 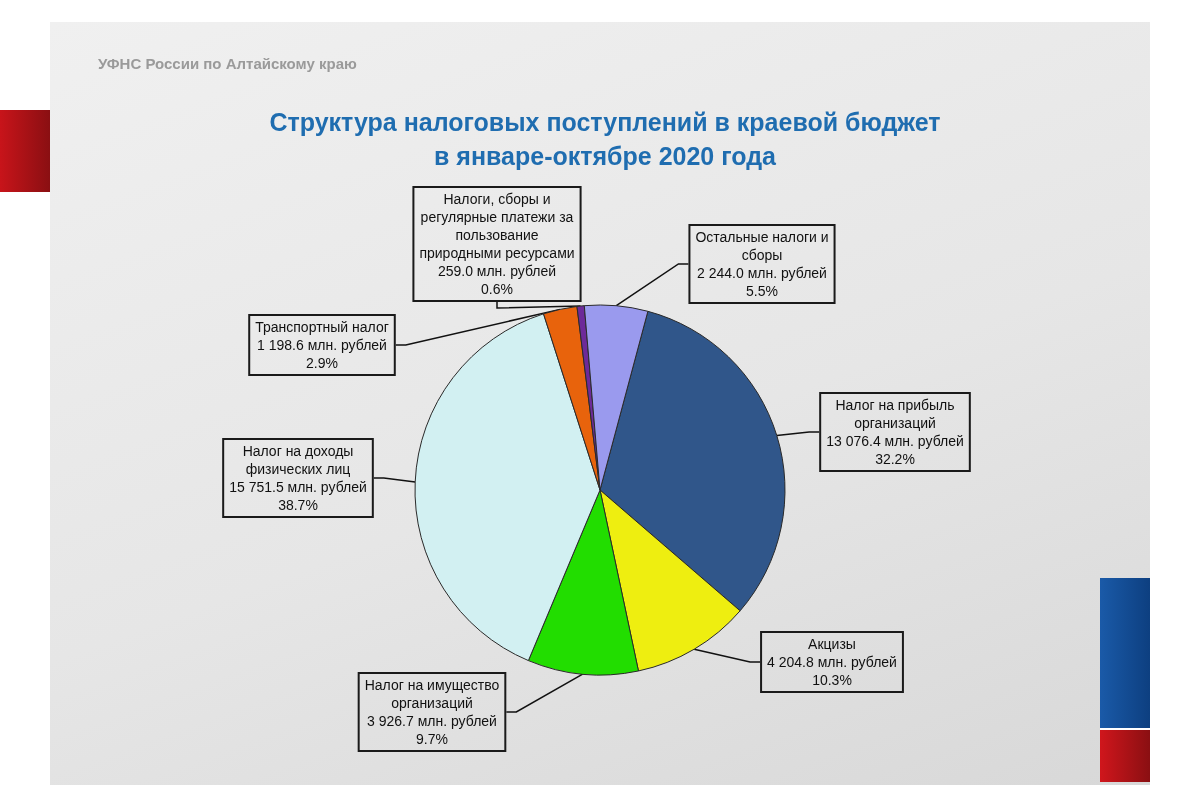 What do you see at coordinates (432, 694) in the screenshot?
I see `slice-label: Налог на имущество организаций` at bounding box center [432, 694].